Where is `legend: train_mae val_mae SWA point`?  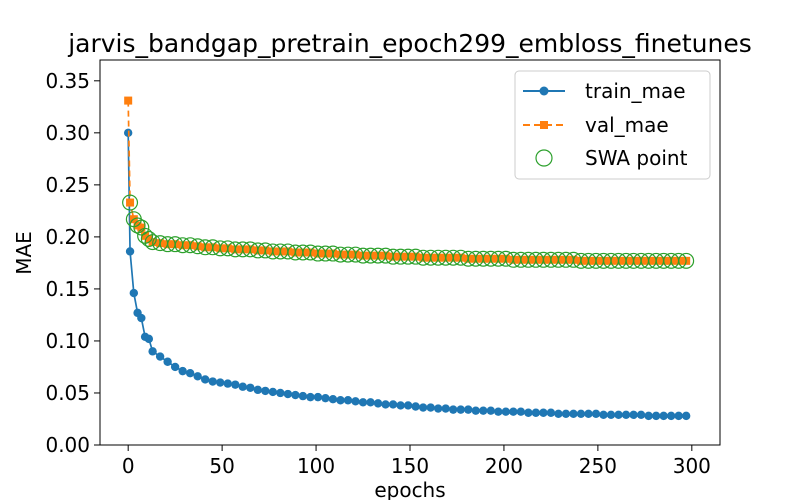 legend: train_mae val_mae SWA point is located at coordinates (612, 125).